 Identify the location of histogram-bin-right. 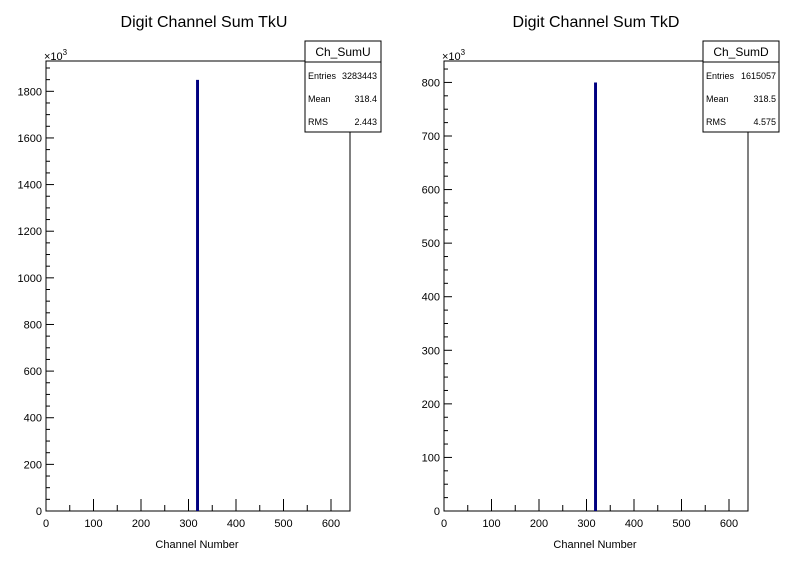
(595, 296).